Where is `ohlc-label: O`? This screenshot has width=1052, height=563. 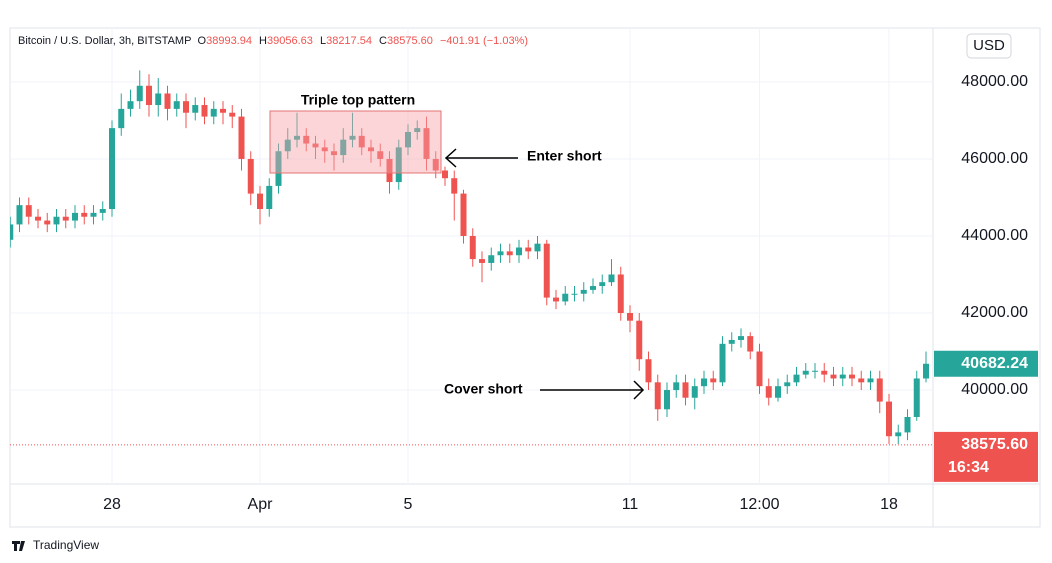
ohlc-label: O is located at coordinates (202, 41).